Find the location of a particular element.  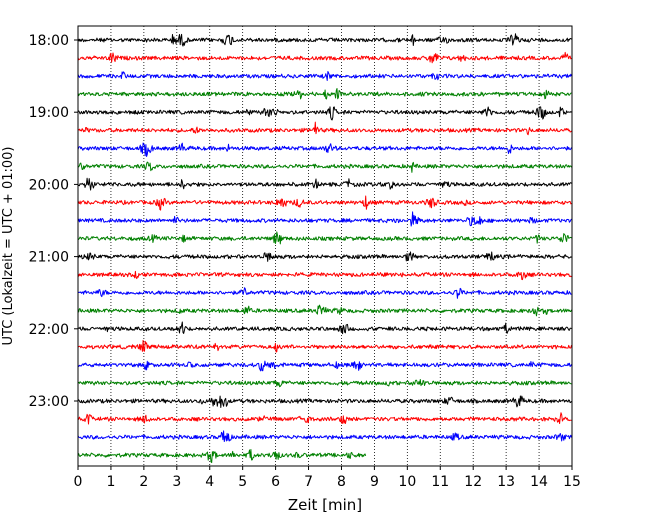

y-tick-label: 22:00 is located at coordinates (49, 330).